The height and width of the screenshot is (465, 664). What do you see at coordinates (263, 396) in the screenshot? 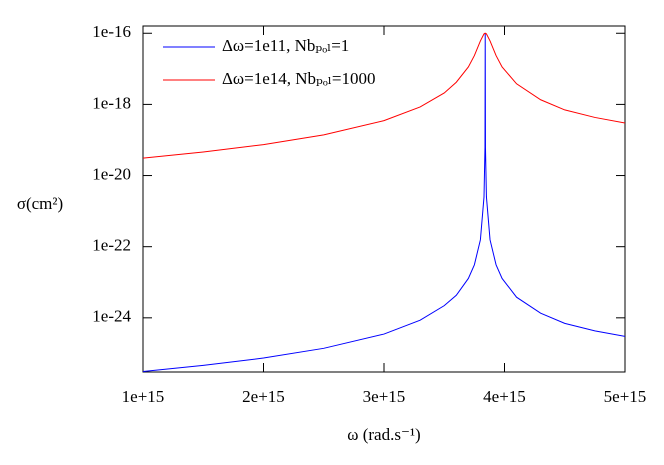
I see `x-tick-label: 2e+15` at bounding box center [263, 396].